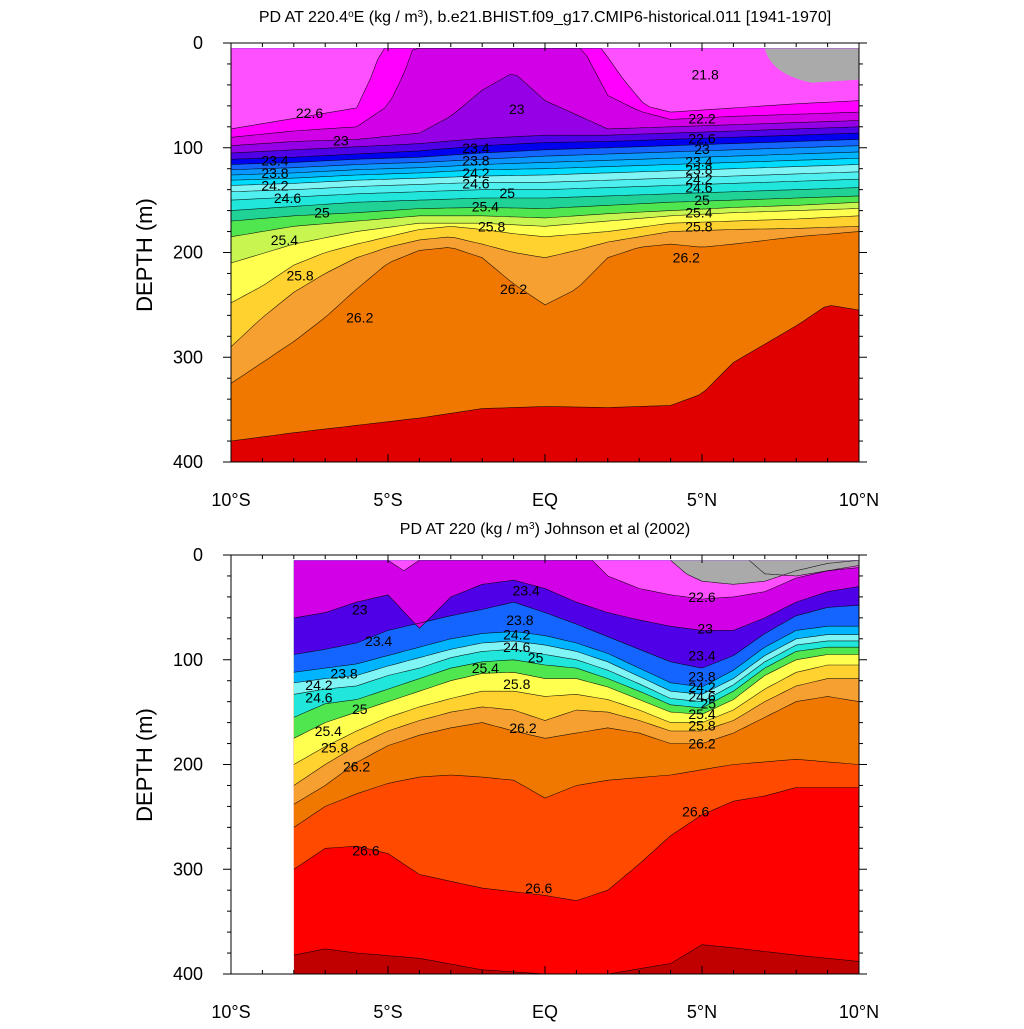 The width and height of the screenshot is (1024, 1029). I want to click on x-tick-label: 5°N, so click(702, 500).